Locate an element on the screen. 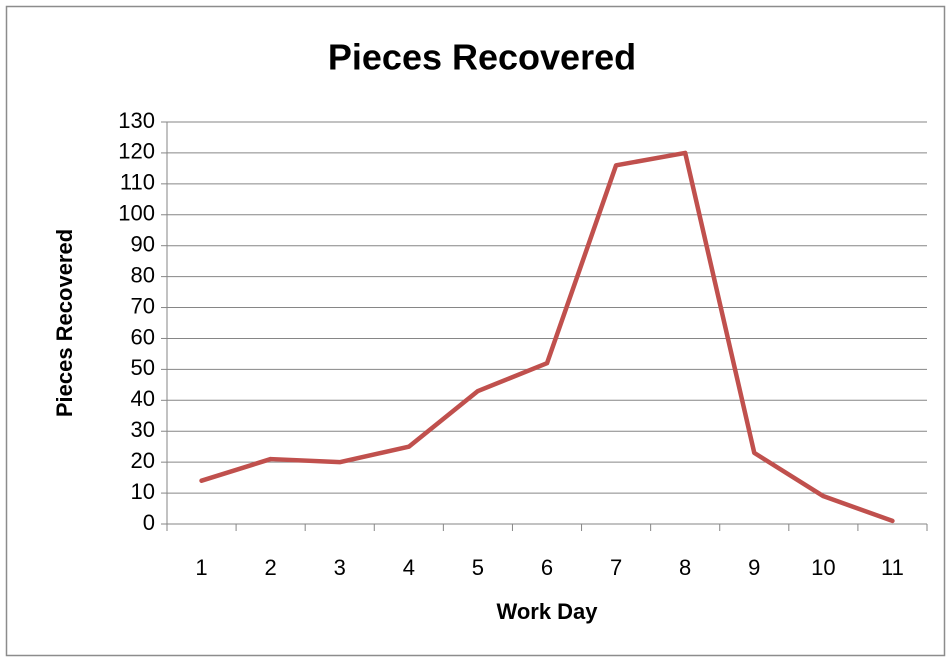 This screenshot has width=951, height=662. x-tick-label: 1 is located at coordinates (201, 567).